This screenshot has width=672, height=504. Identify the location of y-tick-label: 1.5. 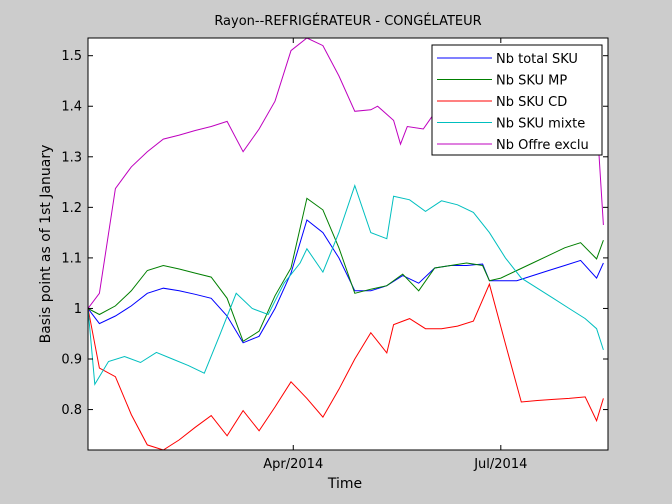
(71, 56).